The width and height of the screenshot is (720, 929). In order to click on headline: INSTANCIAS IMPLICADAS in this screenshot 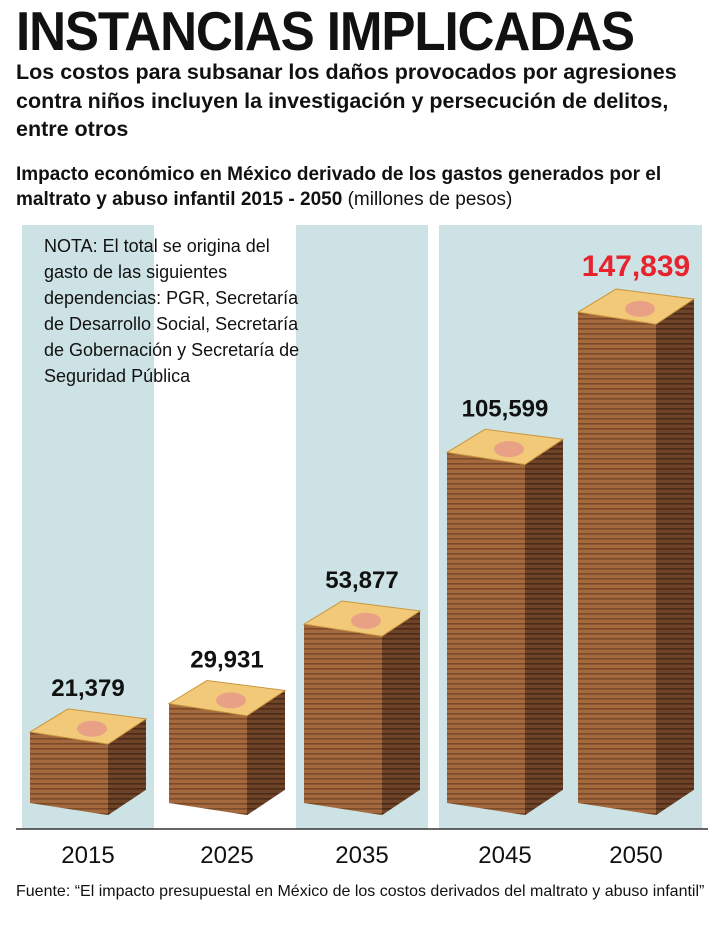, I will do `click(325, 31)`.